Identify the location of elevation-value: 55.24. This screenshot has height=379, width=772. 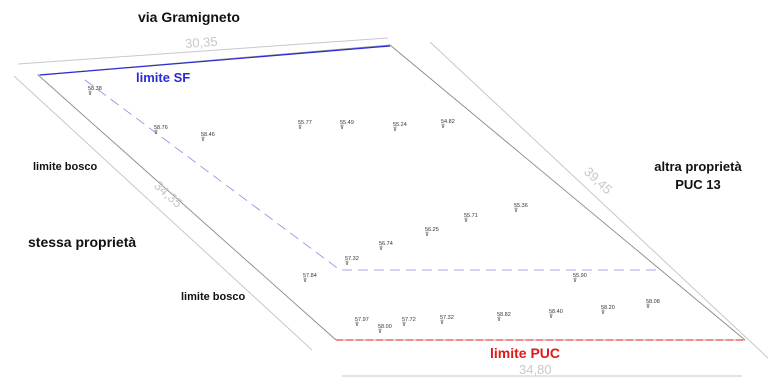
(400, 125).